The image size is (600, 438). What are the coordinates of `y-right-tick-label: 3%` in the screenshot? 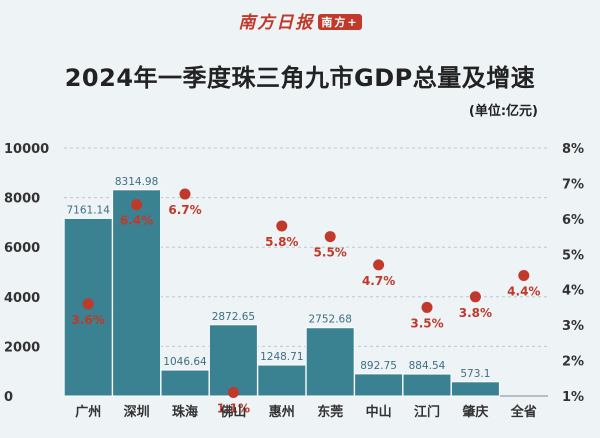 It's located at (573, 326).